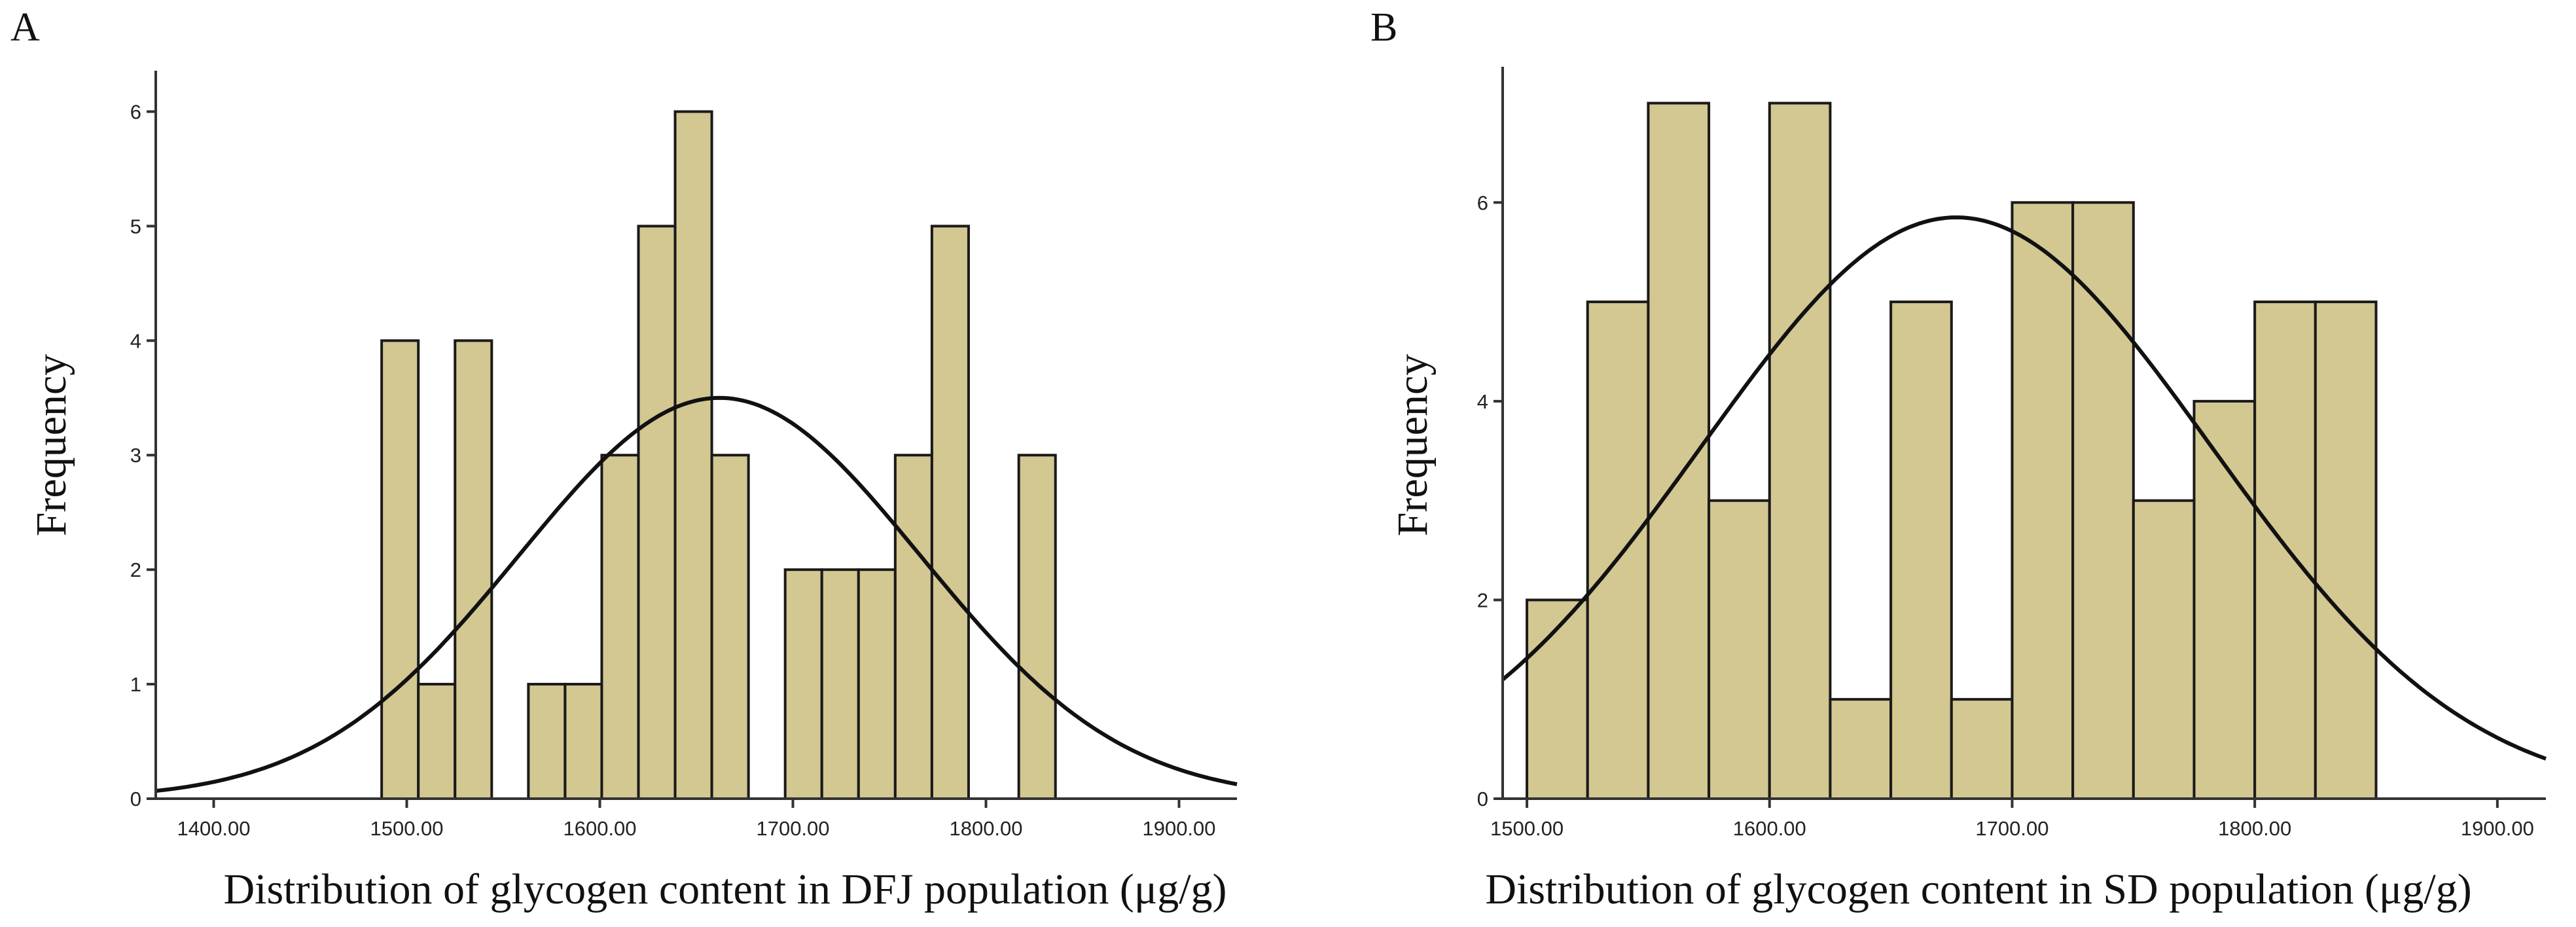 The width and height of the screenshot is (2576, 927). Describe the element at coordinates (135, 455) in the screenshot. I see `y-tick-label: 3` at that location.